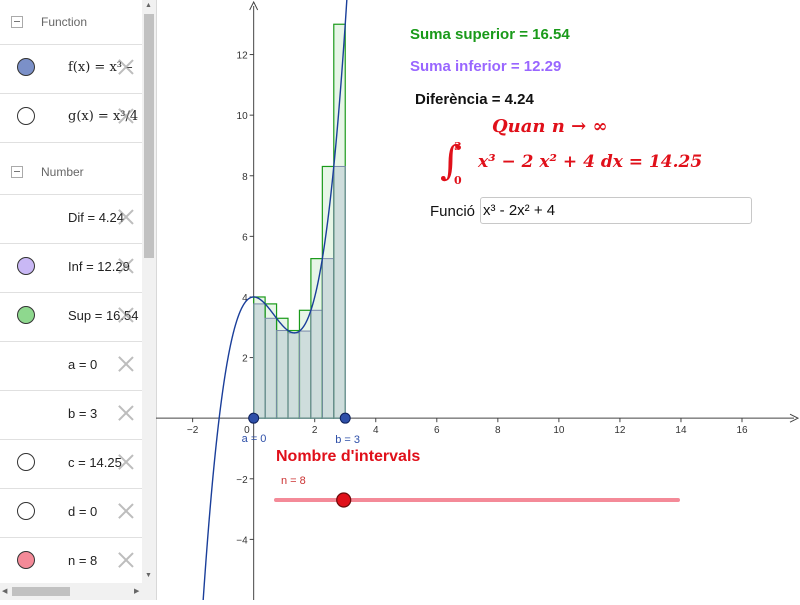  What do you see at coordinates (254, 418) in the screenshot?
I see `point-a` at bounding box center [254, 418].